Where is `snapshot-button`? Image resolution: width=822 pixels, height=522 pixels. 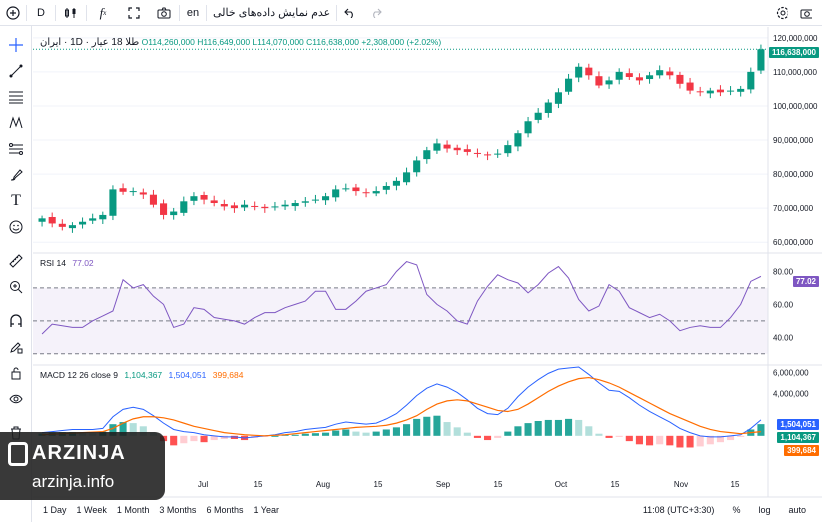
snapshot-button is located at coordinates (806, 13).